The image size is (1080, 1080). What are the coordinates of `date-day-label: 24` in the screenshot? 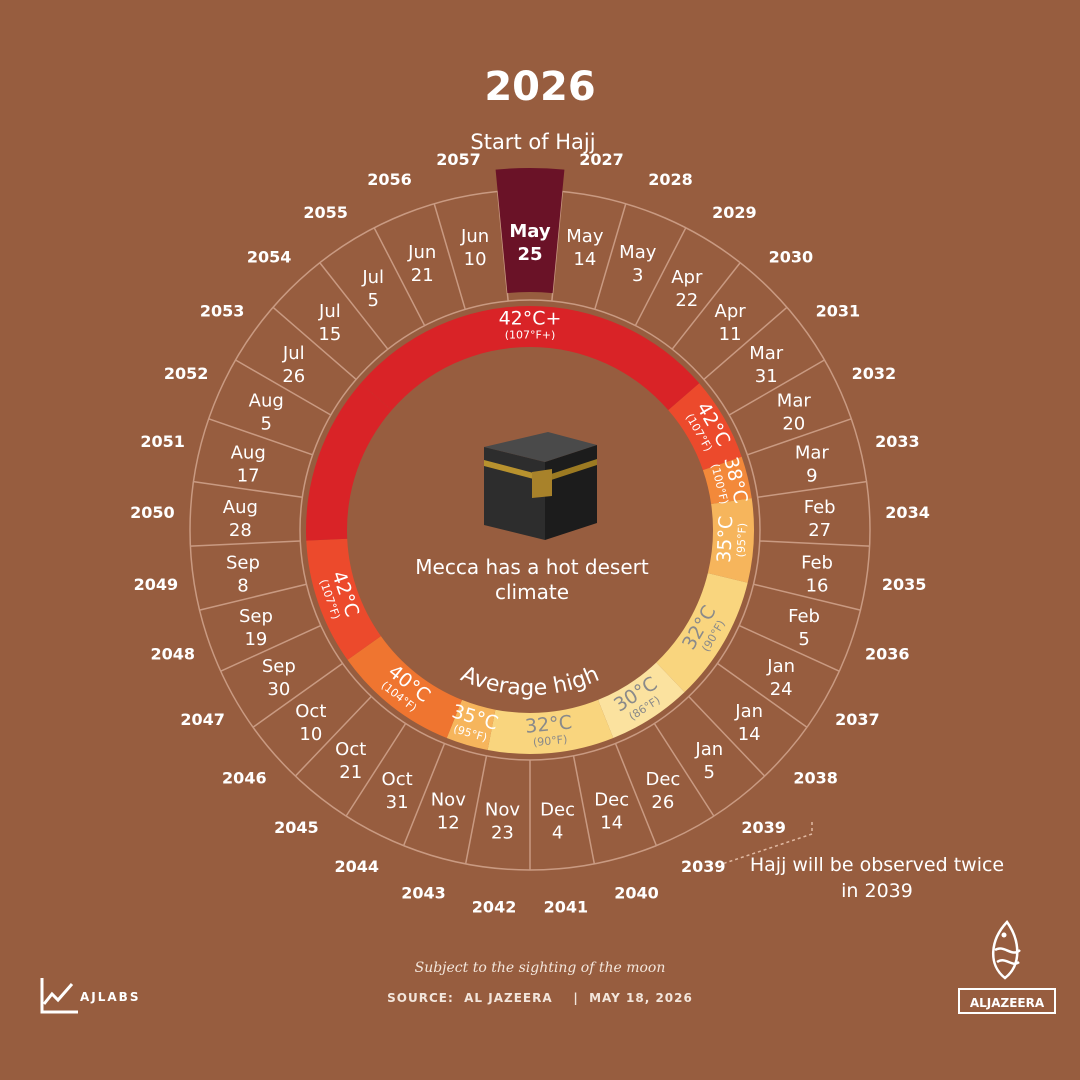 It's located at (781, 689).